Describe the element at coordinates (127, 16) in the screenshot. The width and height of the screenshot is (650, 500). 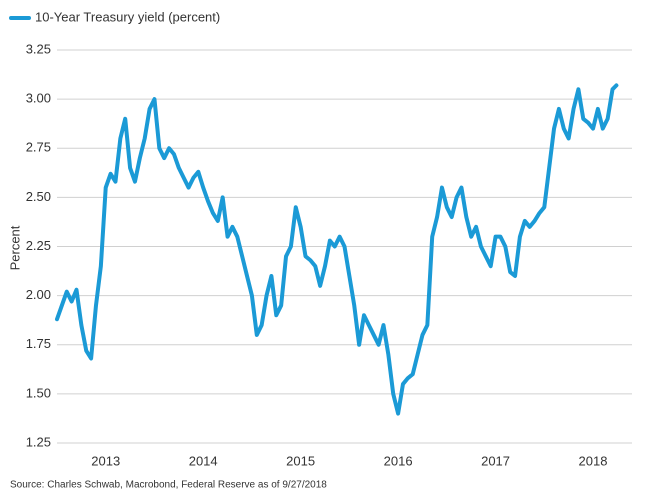
I see `legend-label: 10-Year Treasury yield (percent)` at that location.